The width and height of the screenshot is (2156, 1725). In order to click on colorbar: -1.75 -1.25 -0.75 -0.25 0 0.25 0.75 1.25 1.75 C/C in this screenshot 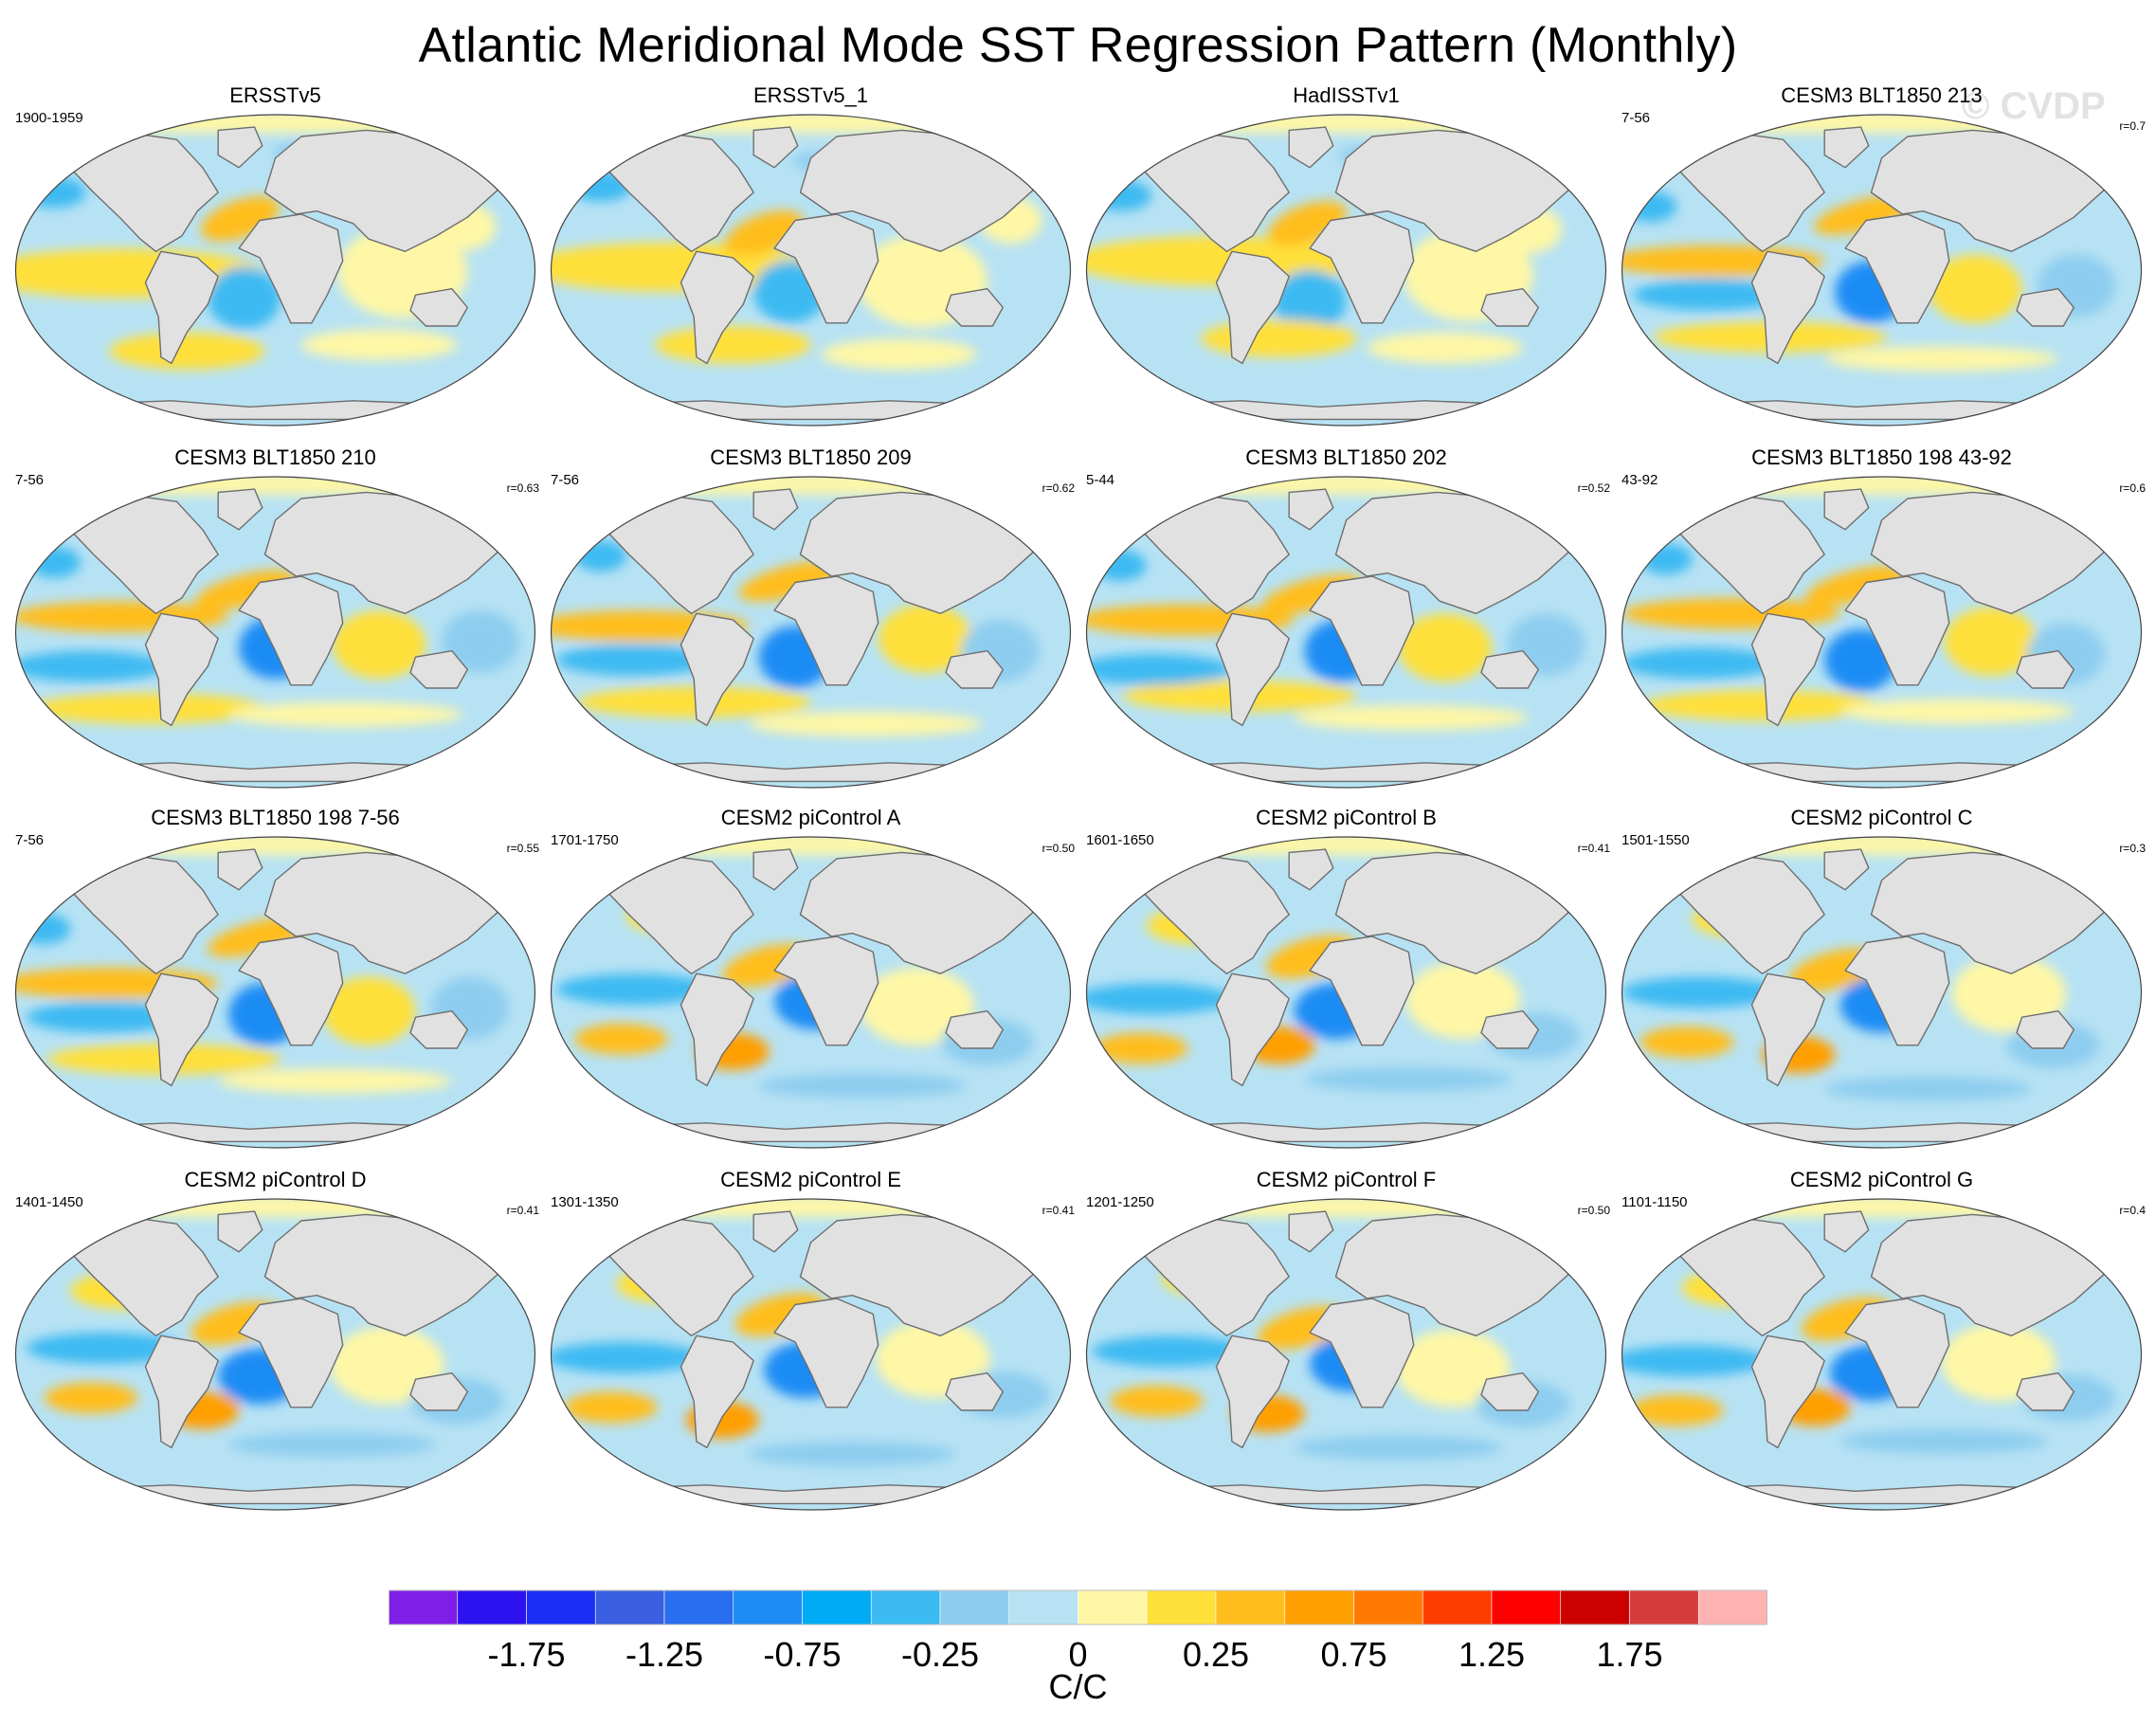, I will do `click(1078, 1645)`.